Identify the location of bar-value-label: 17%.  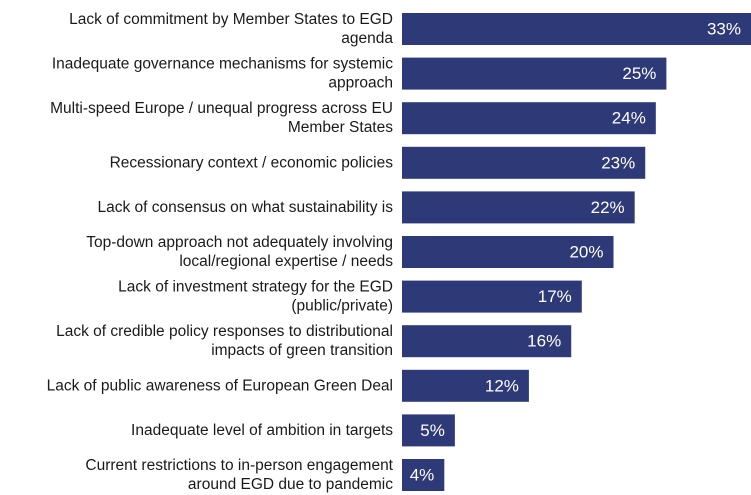
(555, 296).